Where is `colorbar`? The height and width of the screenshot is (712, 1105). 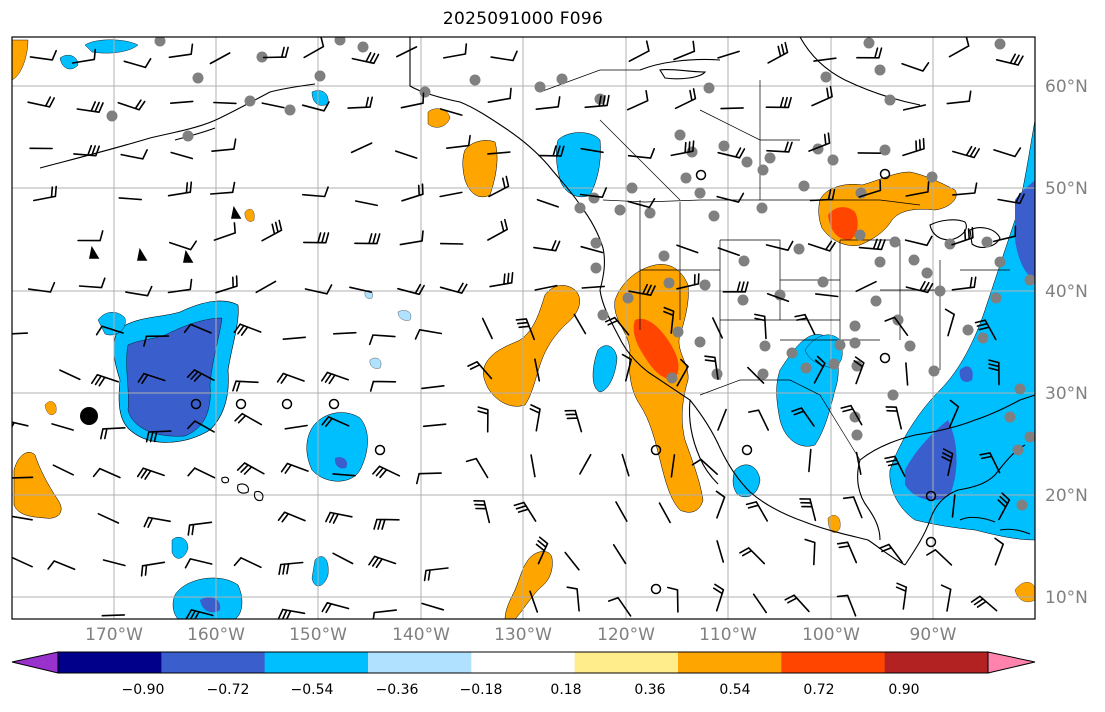
colorbar is located at coordinates (523, 662).